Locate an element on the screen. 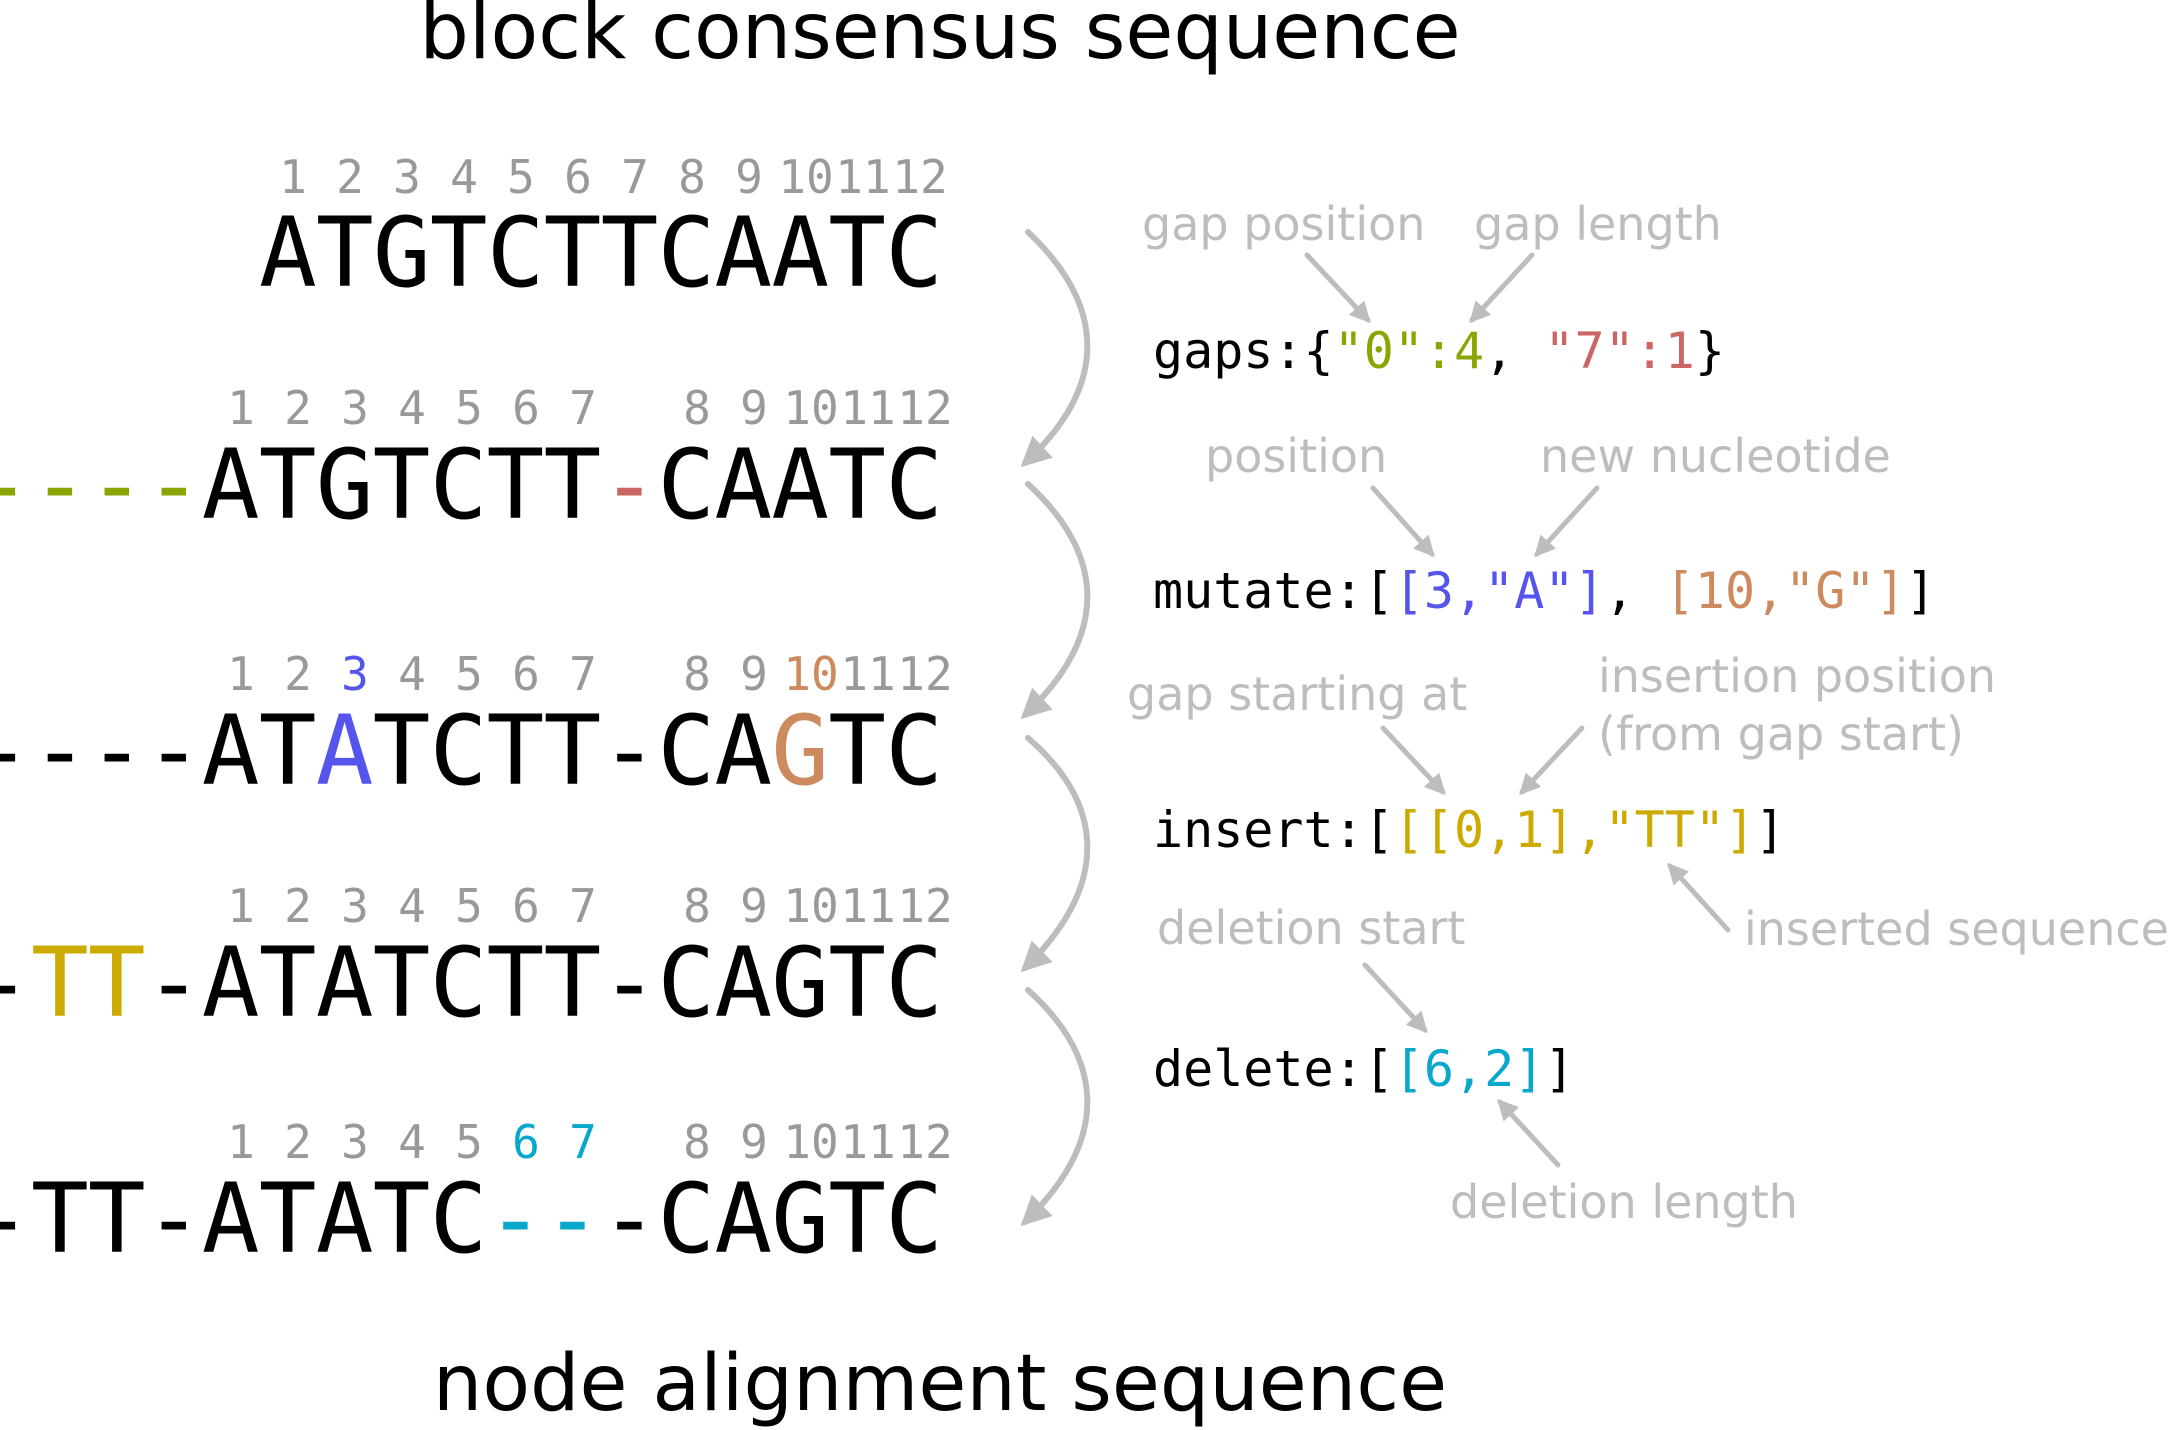 The width and height of the screenshot is (2177, 1430). annotation-insertion-position-note: (from gap start) is located at coordinates (1781, 734).